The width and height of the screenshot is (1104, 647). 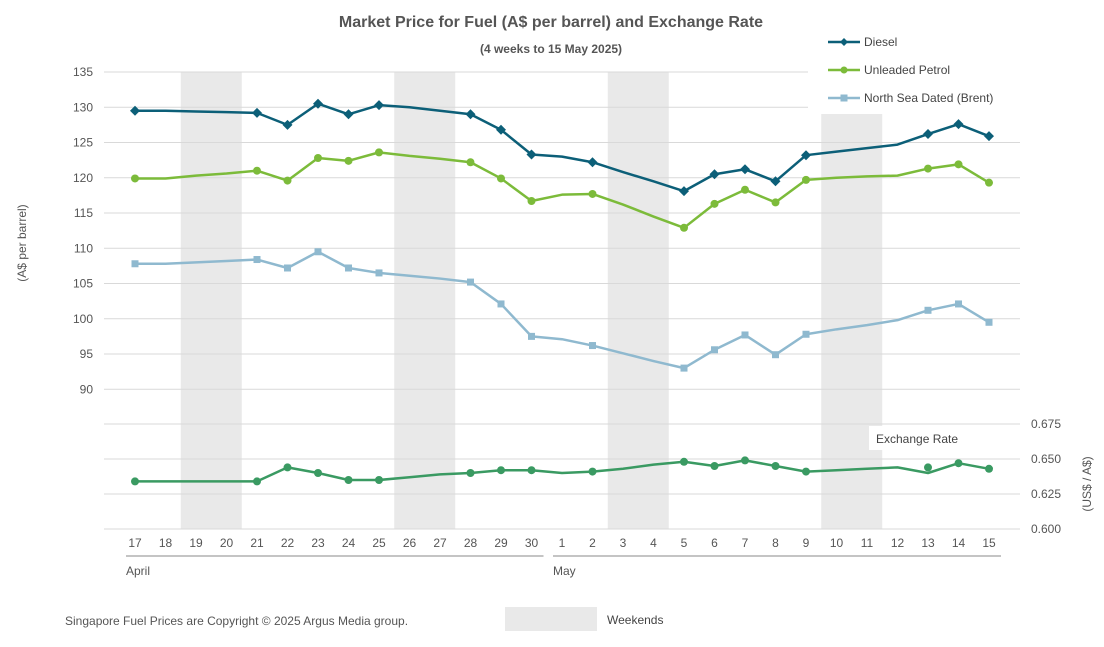 I want to click on y2-tick-label: 0.650, so click(x=1046, y=459).